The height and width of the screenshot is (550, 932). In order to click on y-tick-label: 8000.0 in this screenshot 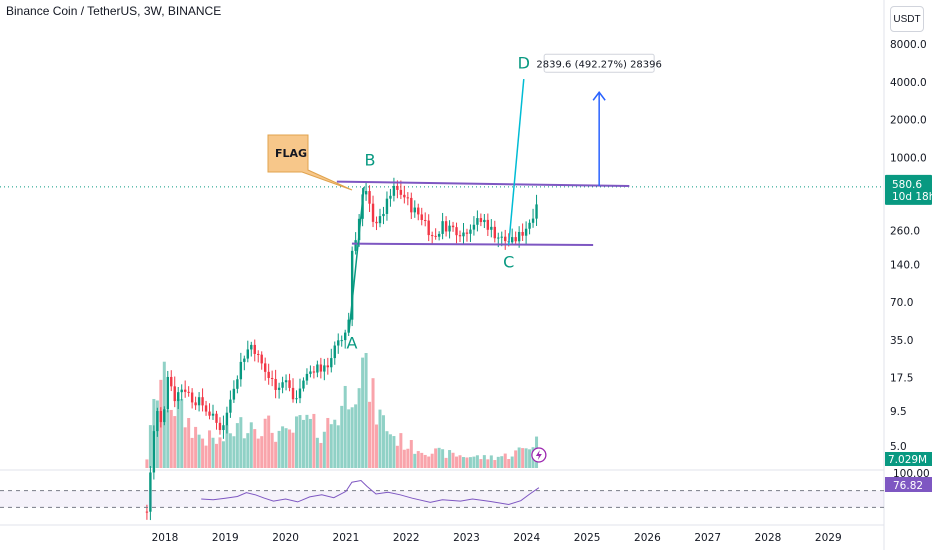, I will do `click(908, 45)`.